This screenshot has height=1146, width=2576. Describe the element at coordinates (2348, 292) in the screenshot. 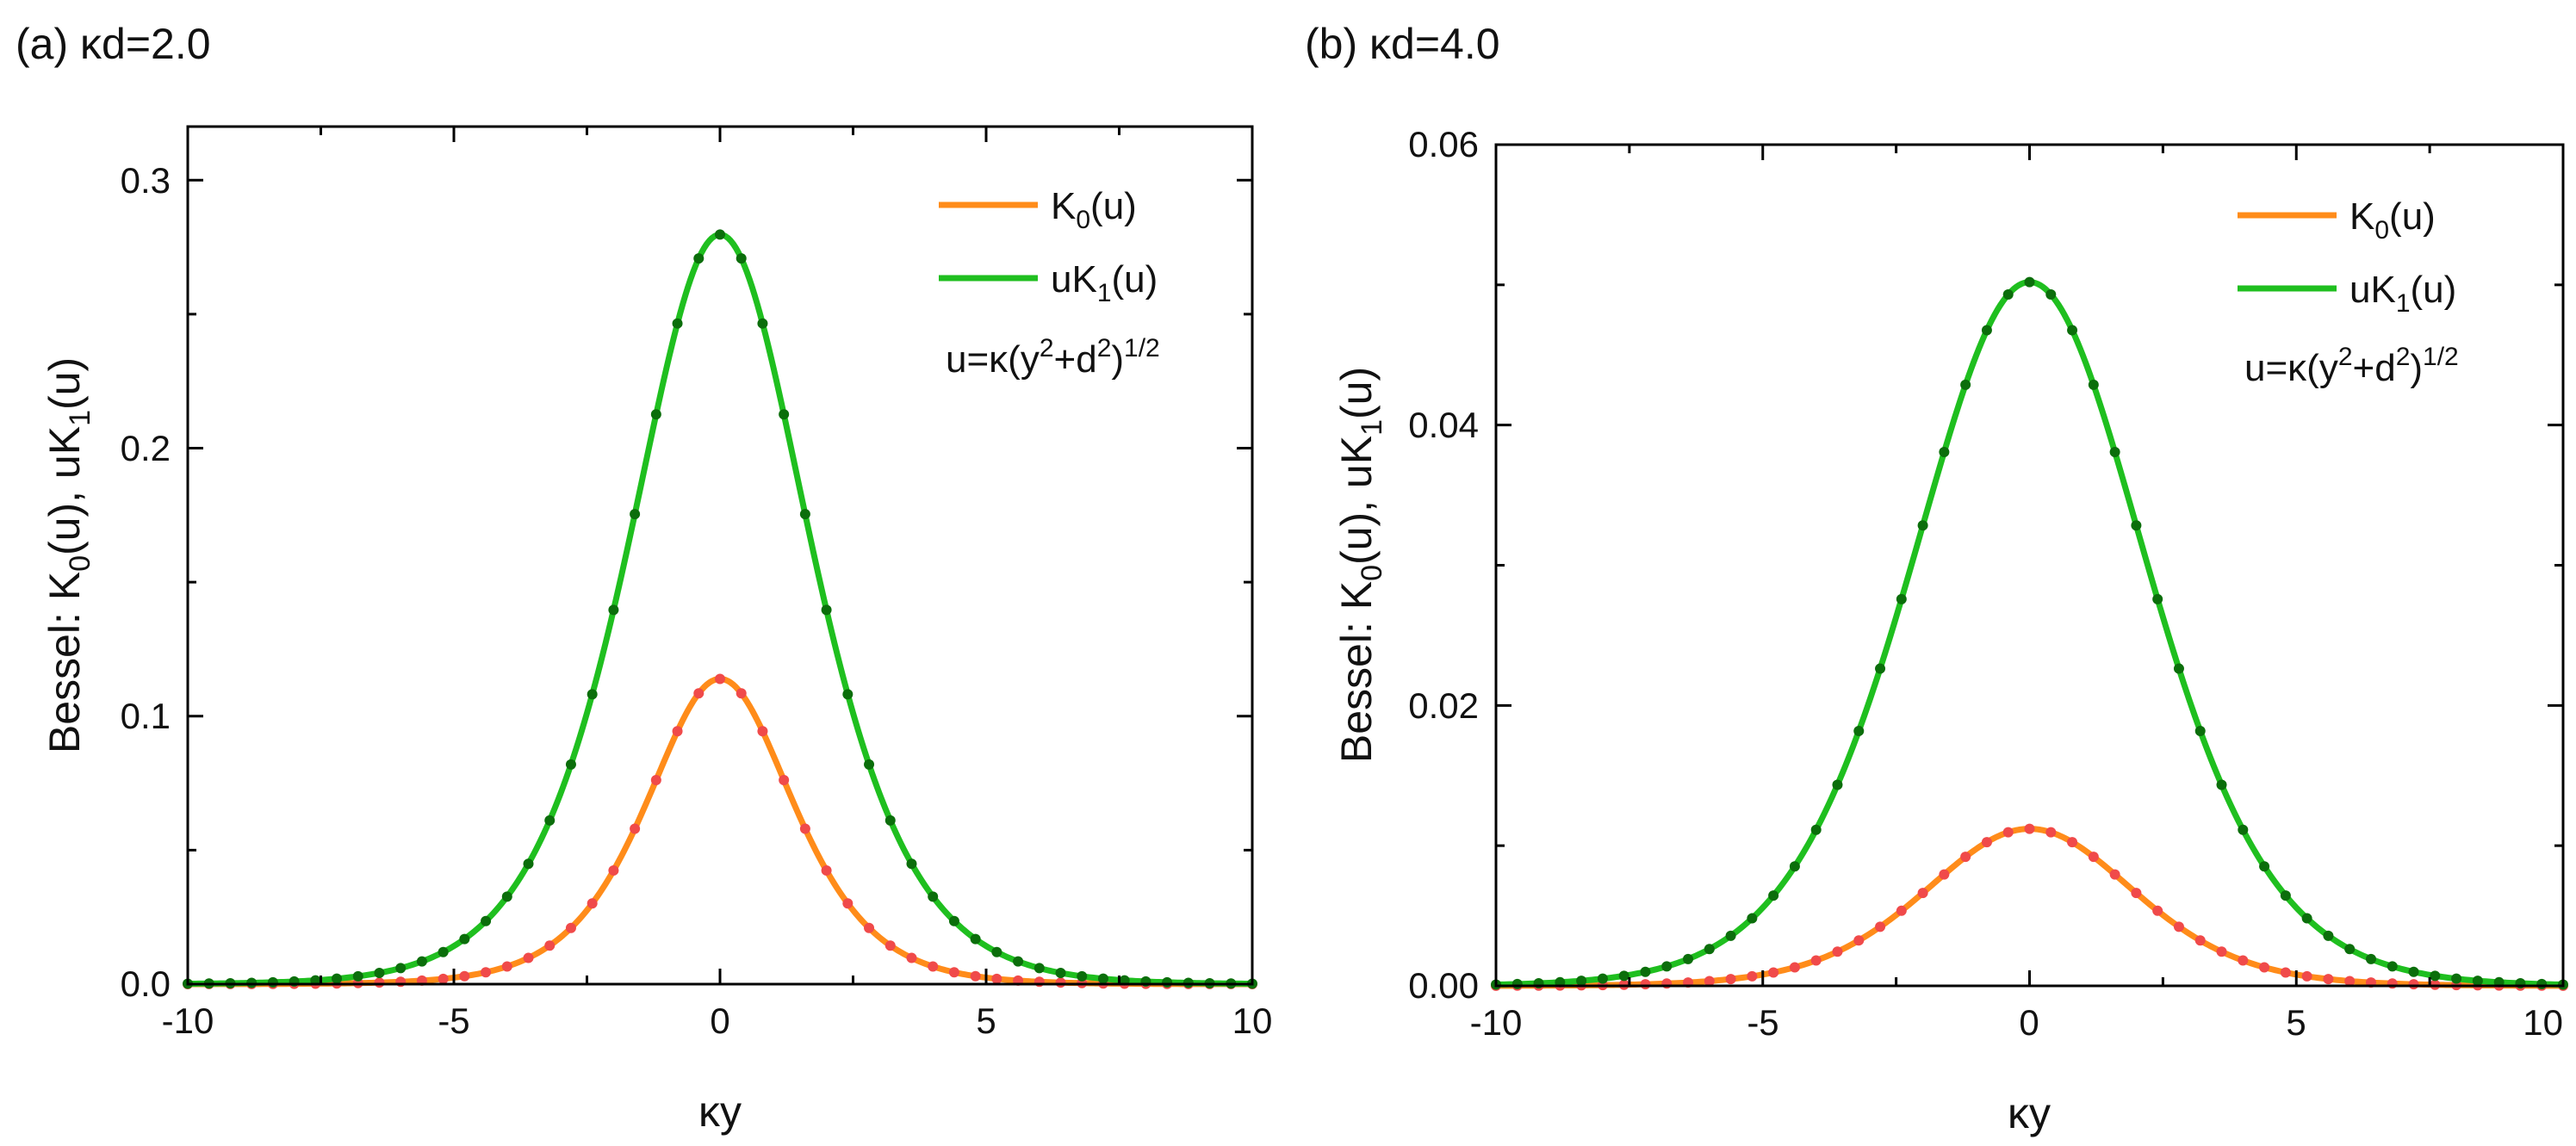

I see `panel-b-legend: K0(u) uK1(u) u=κ(y2+d2)1/2` at that location.